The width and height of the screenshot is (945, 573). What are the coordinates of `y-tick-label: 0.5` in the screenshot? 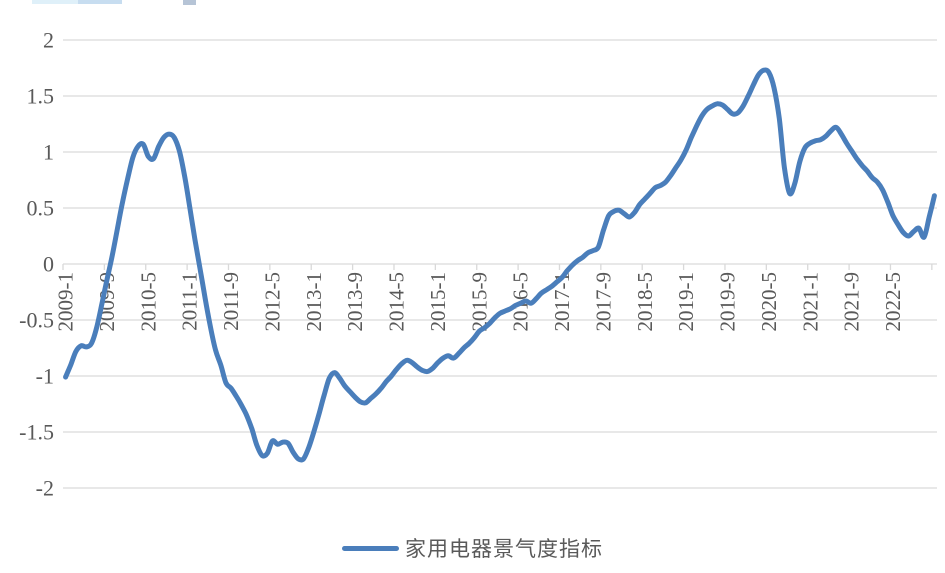 It's located at (41, 208).